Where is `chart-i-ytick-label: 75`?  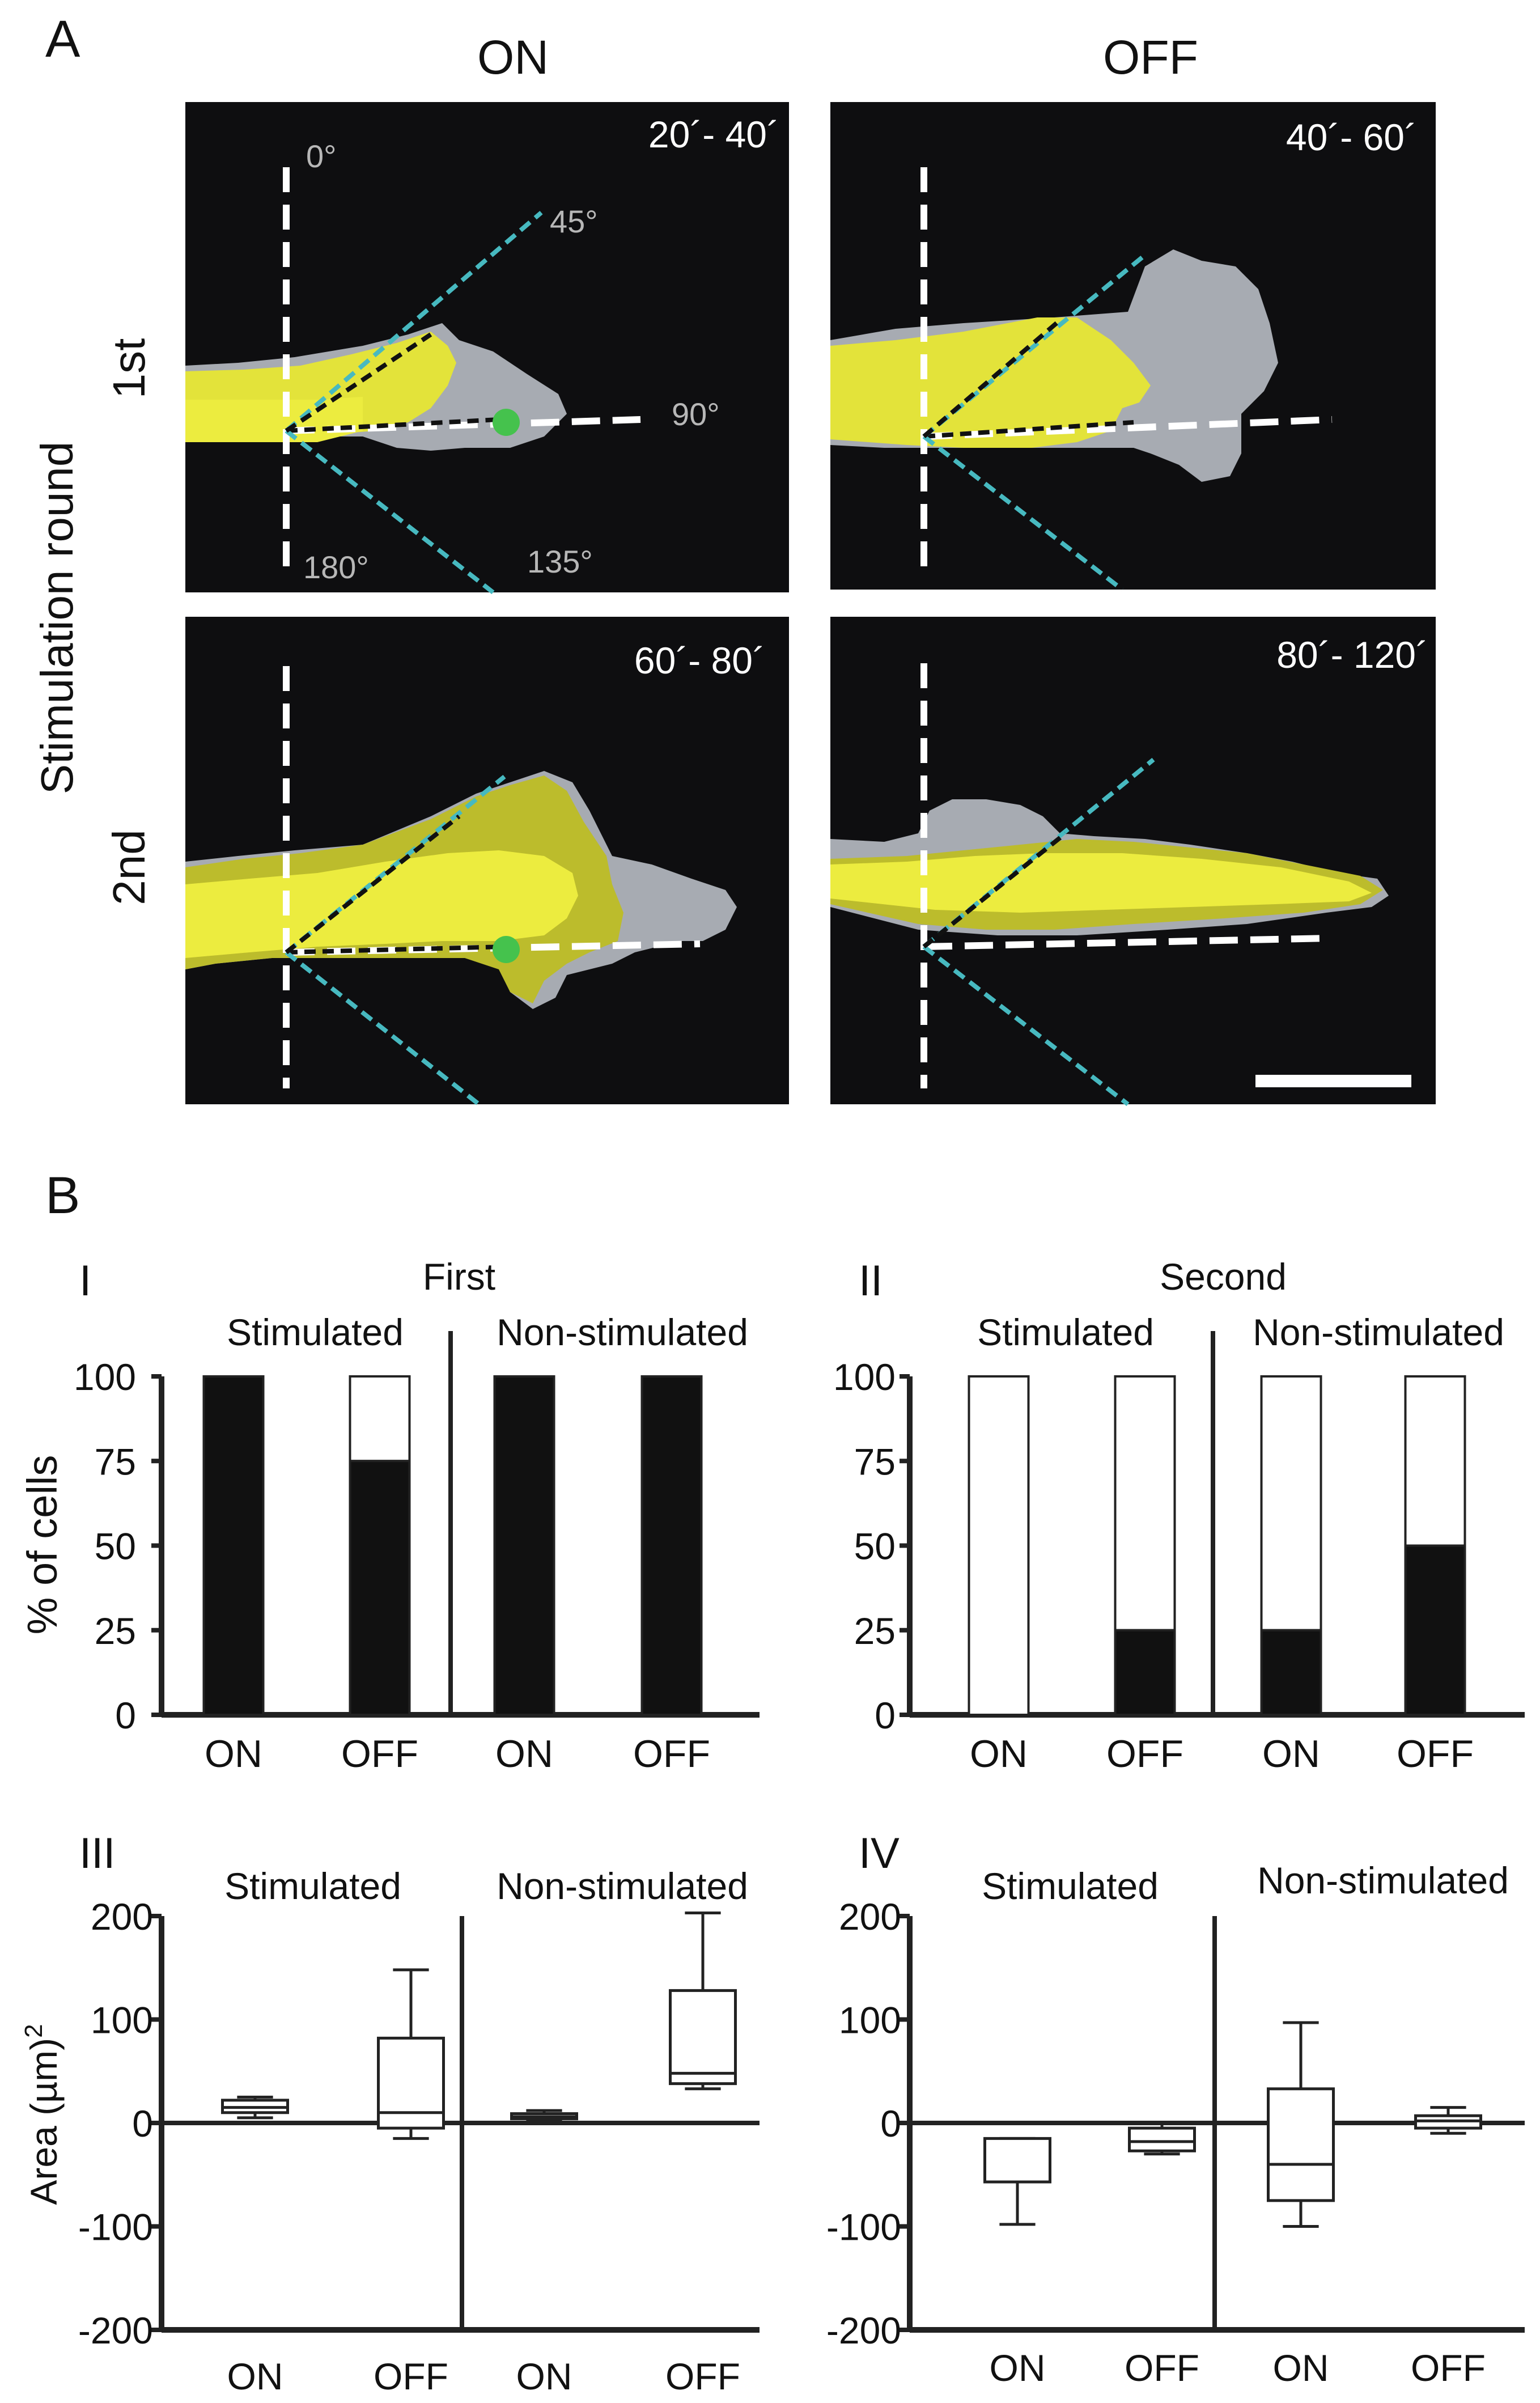
chart-i-ytick-label: 75 is located at coordinates (116, 1461).